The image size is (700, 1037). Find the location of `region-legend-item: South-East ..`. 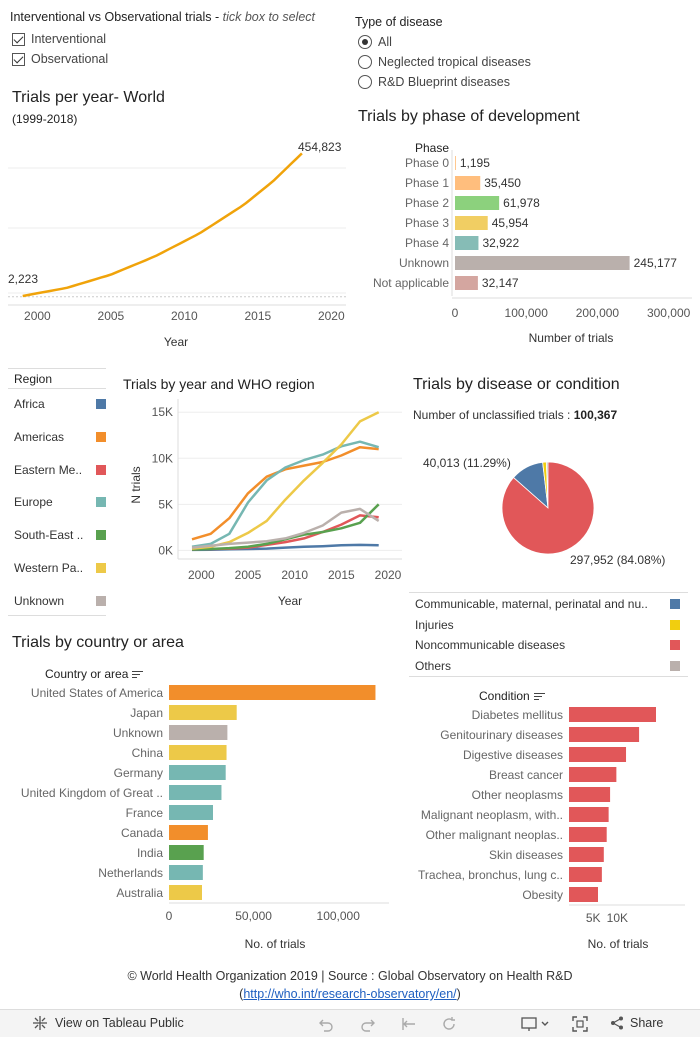

region-legend-item: South-East .. is located at coordinates (60, 535).